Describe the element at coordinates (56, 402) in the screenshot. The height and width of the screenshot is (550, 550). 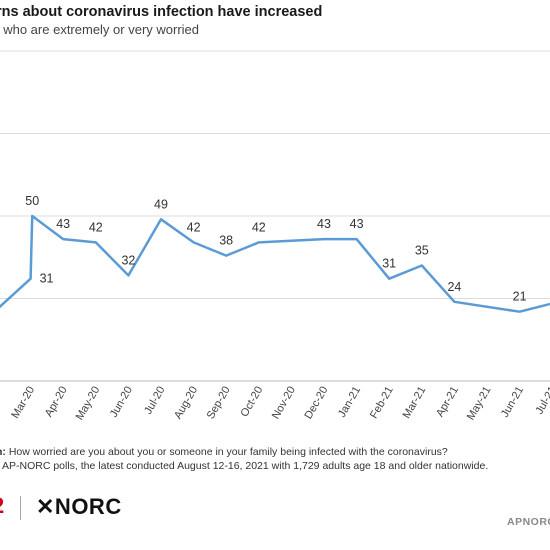
I see `x-tick-label: Apr-20` at that location.